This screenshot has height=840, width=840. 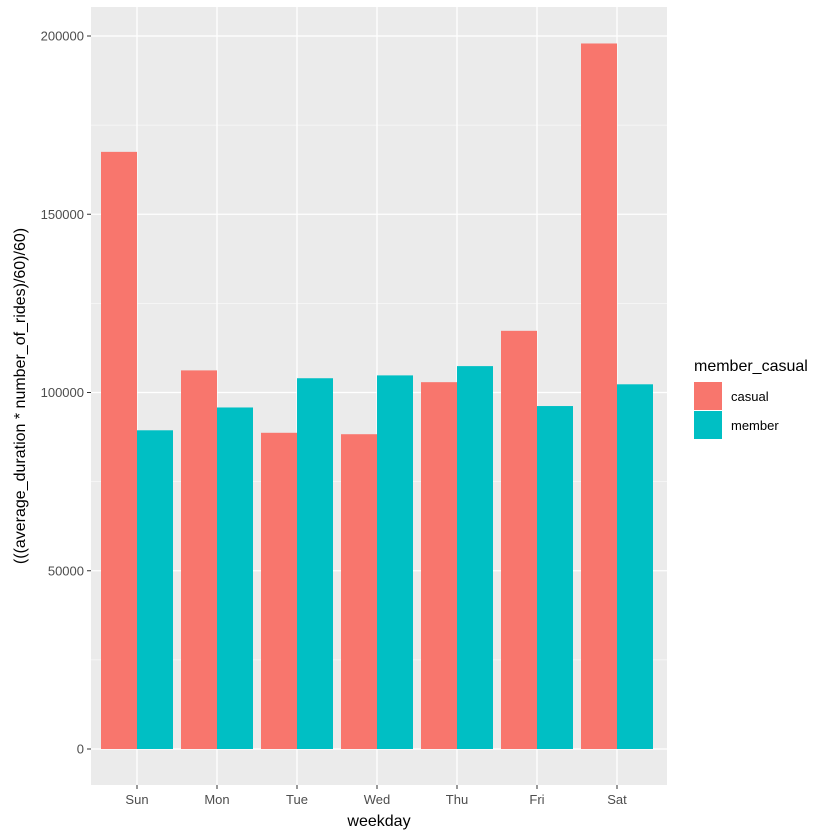 I want to click on legend-label-member: member, so click(x=755, y=425).